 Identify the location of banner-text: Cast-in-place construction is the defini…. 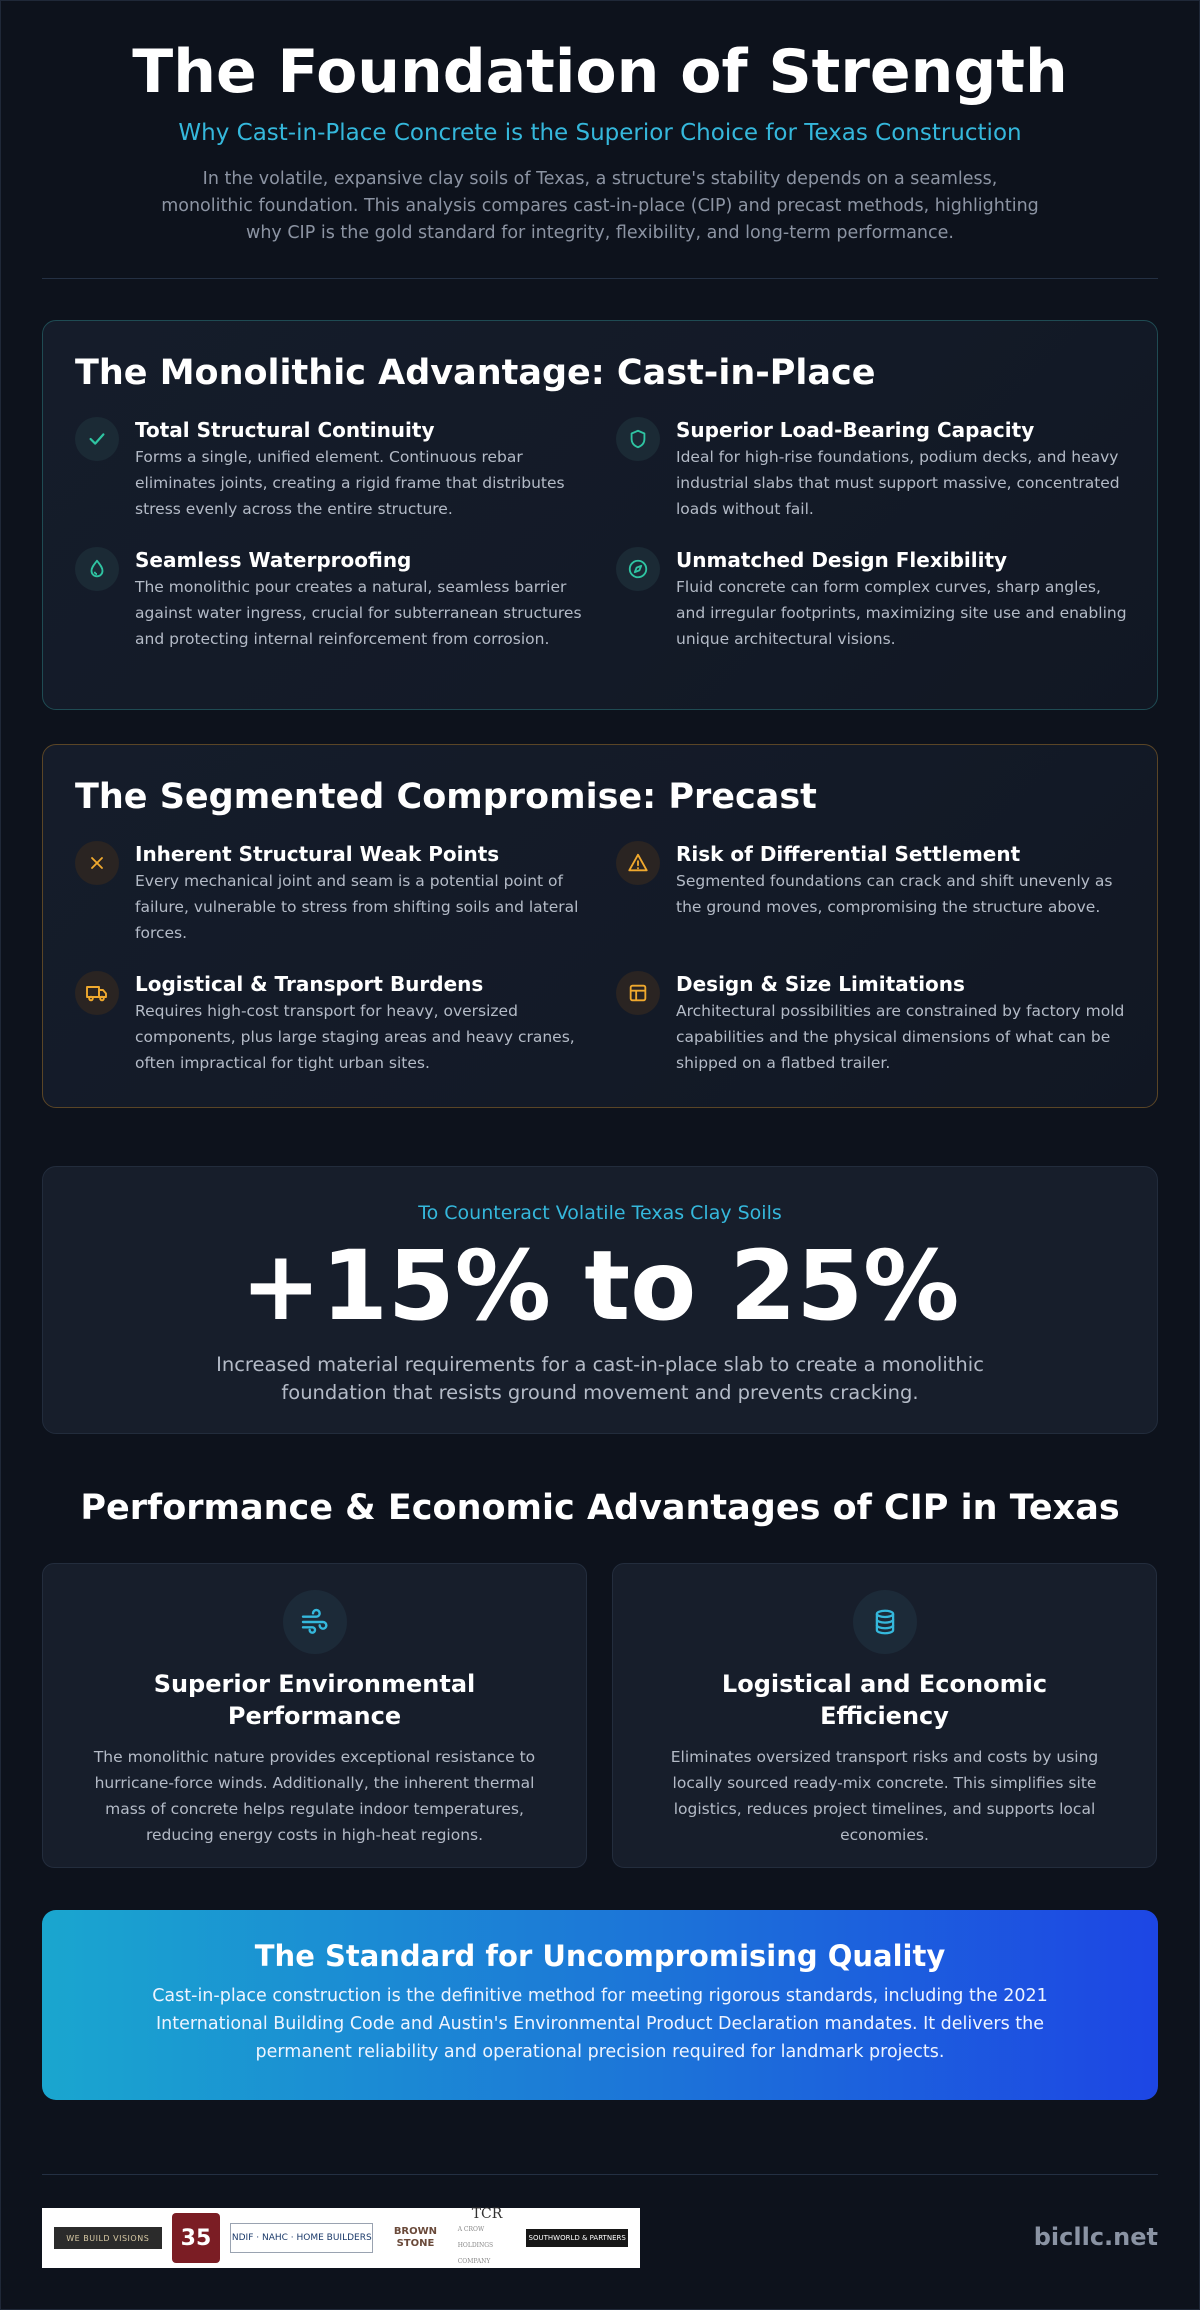
(600, 2024).